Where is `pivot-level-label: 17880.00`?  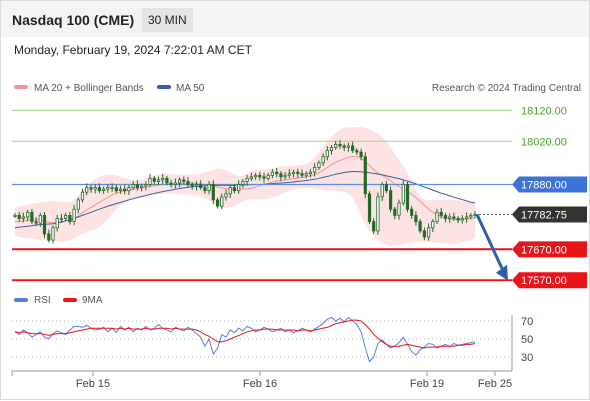
pivot-level-label: 17880.00 is located at coordinates (544, 186).